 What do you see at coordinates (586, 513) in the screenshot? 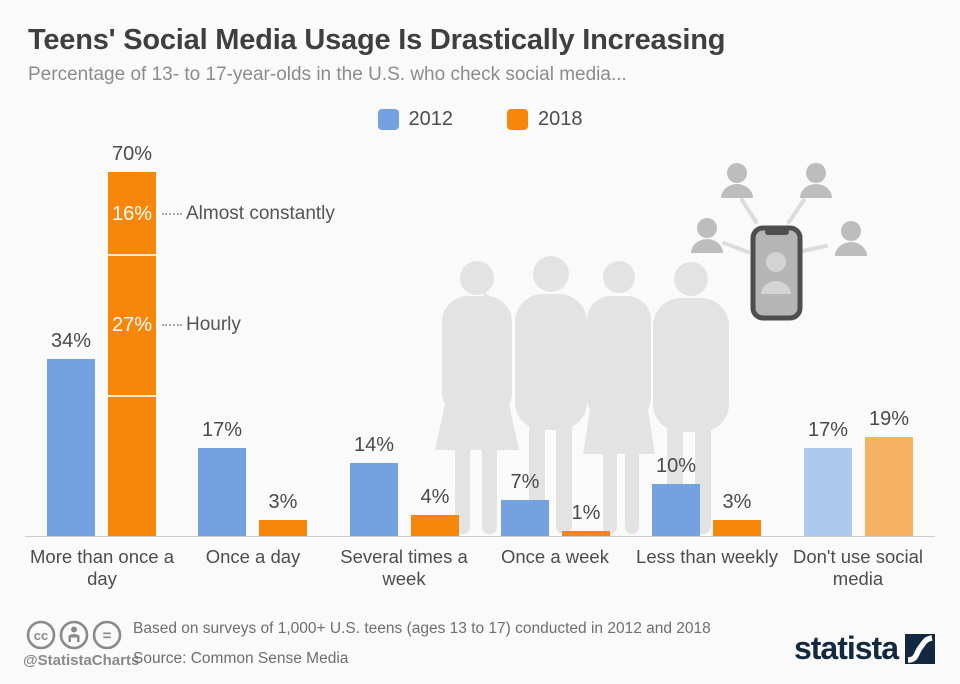
I see `value-label-2018-4: 1%` at bounding box center [586, 513].